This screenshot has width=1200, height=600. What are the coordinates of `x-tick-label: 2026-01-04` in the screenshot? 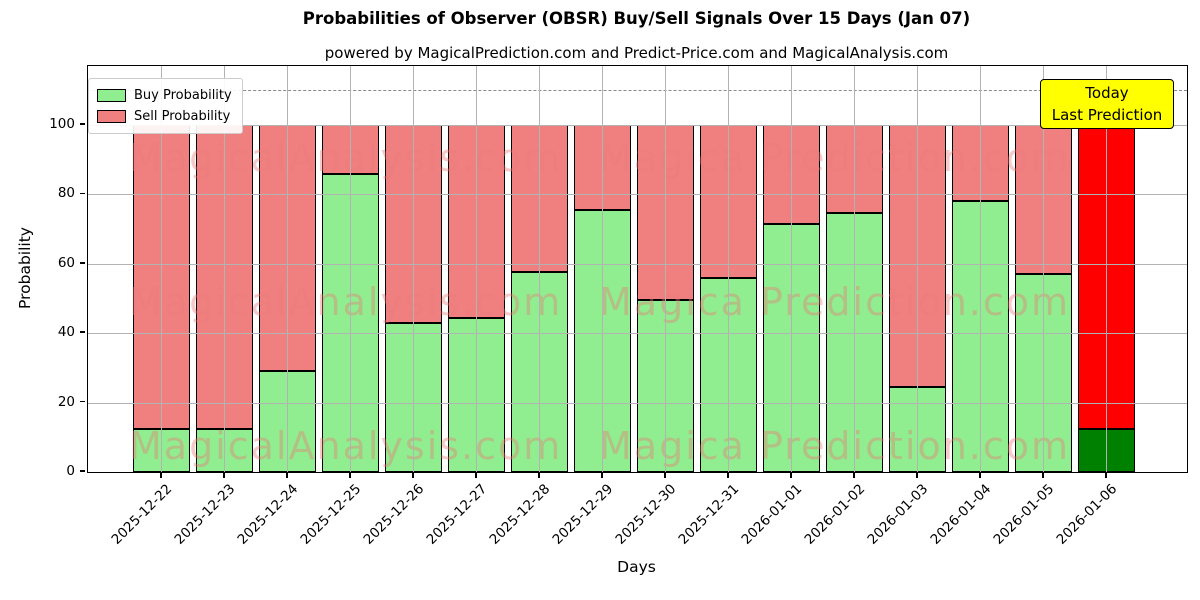 It's located at (961, 514).